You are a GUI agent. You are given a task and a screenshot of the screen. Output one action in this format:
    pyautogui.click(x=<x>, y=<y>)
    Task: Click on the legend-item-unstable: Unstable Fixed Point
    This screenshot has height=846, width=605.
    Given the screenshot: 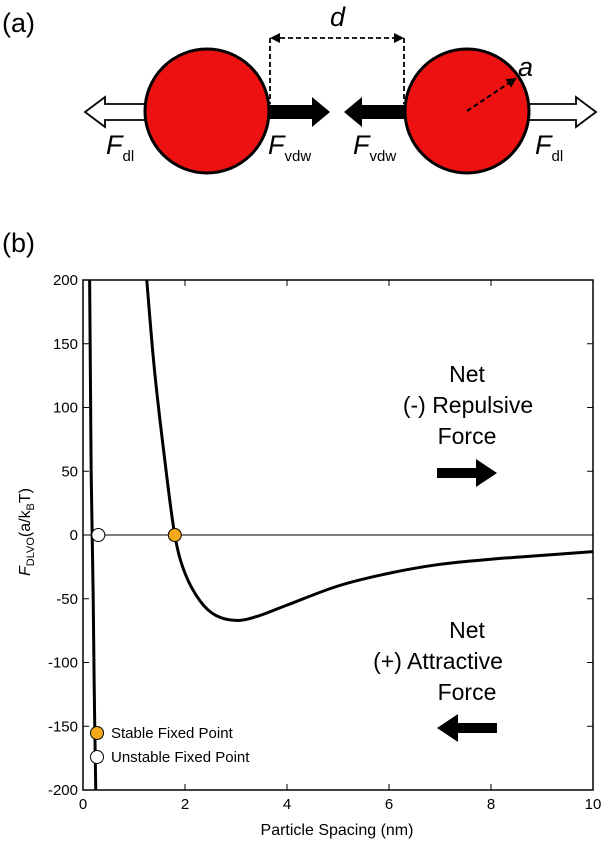 What is the action you would take?
    pyautogui.click(x=170, y=757)
    